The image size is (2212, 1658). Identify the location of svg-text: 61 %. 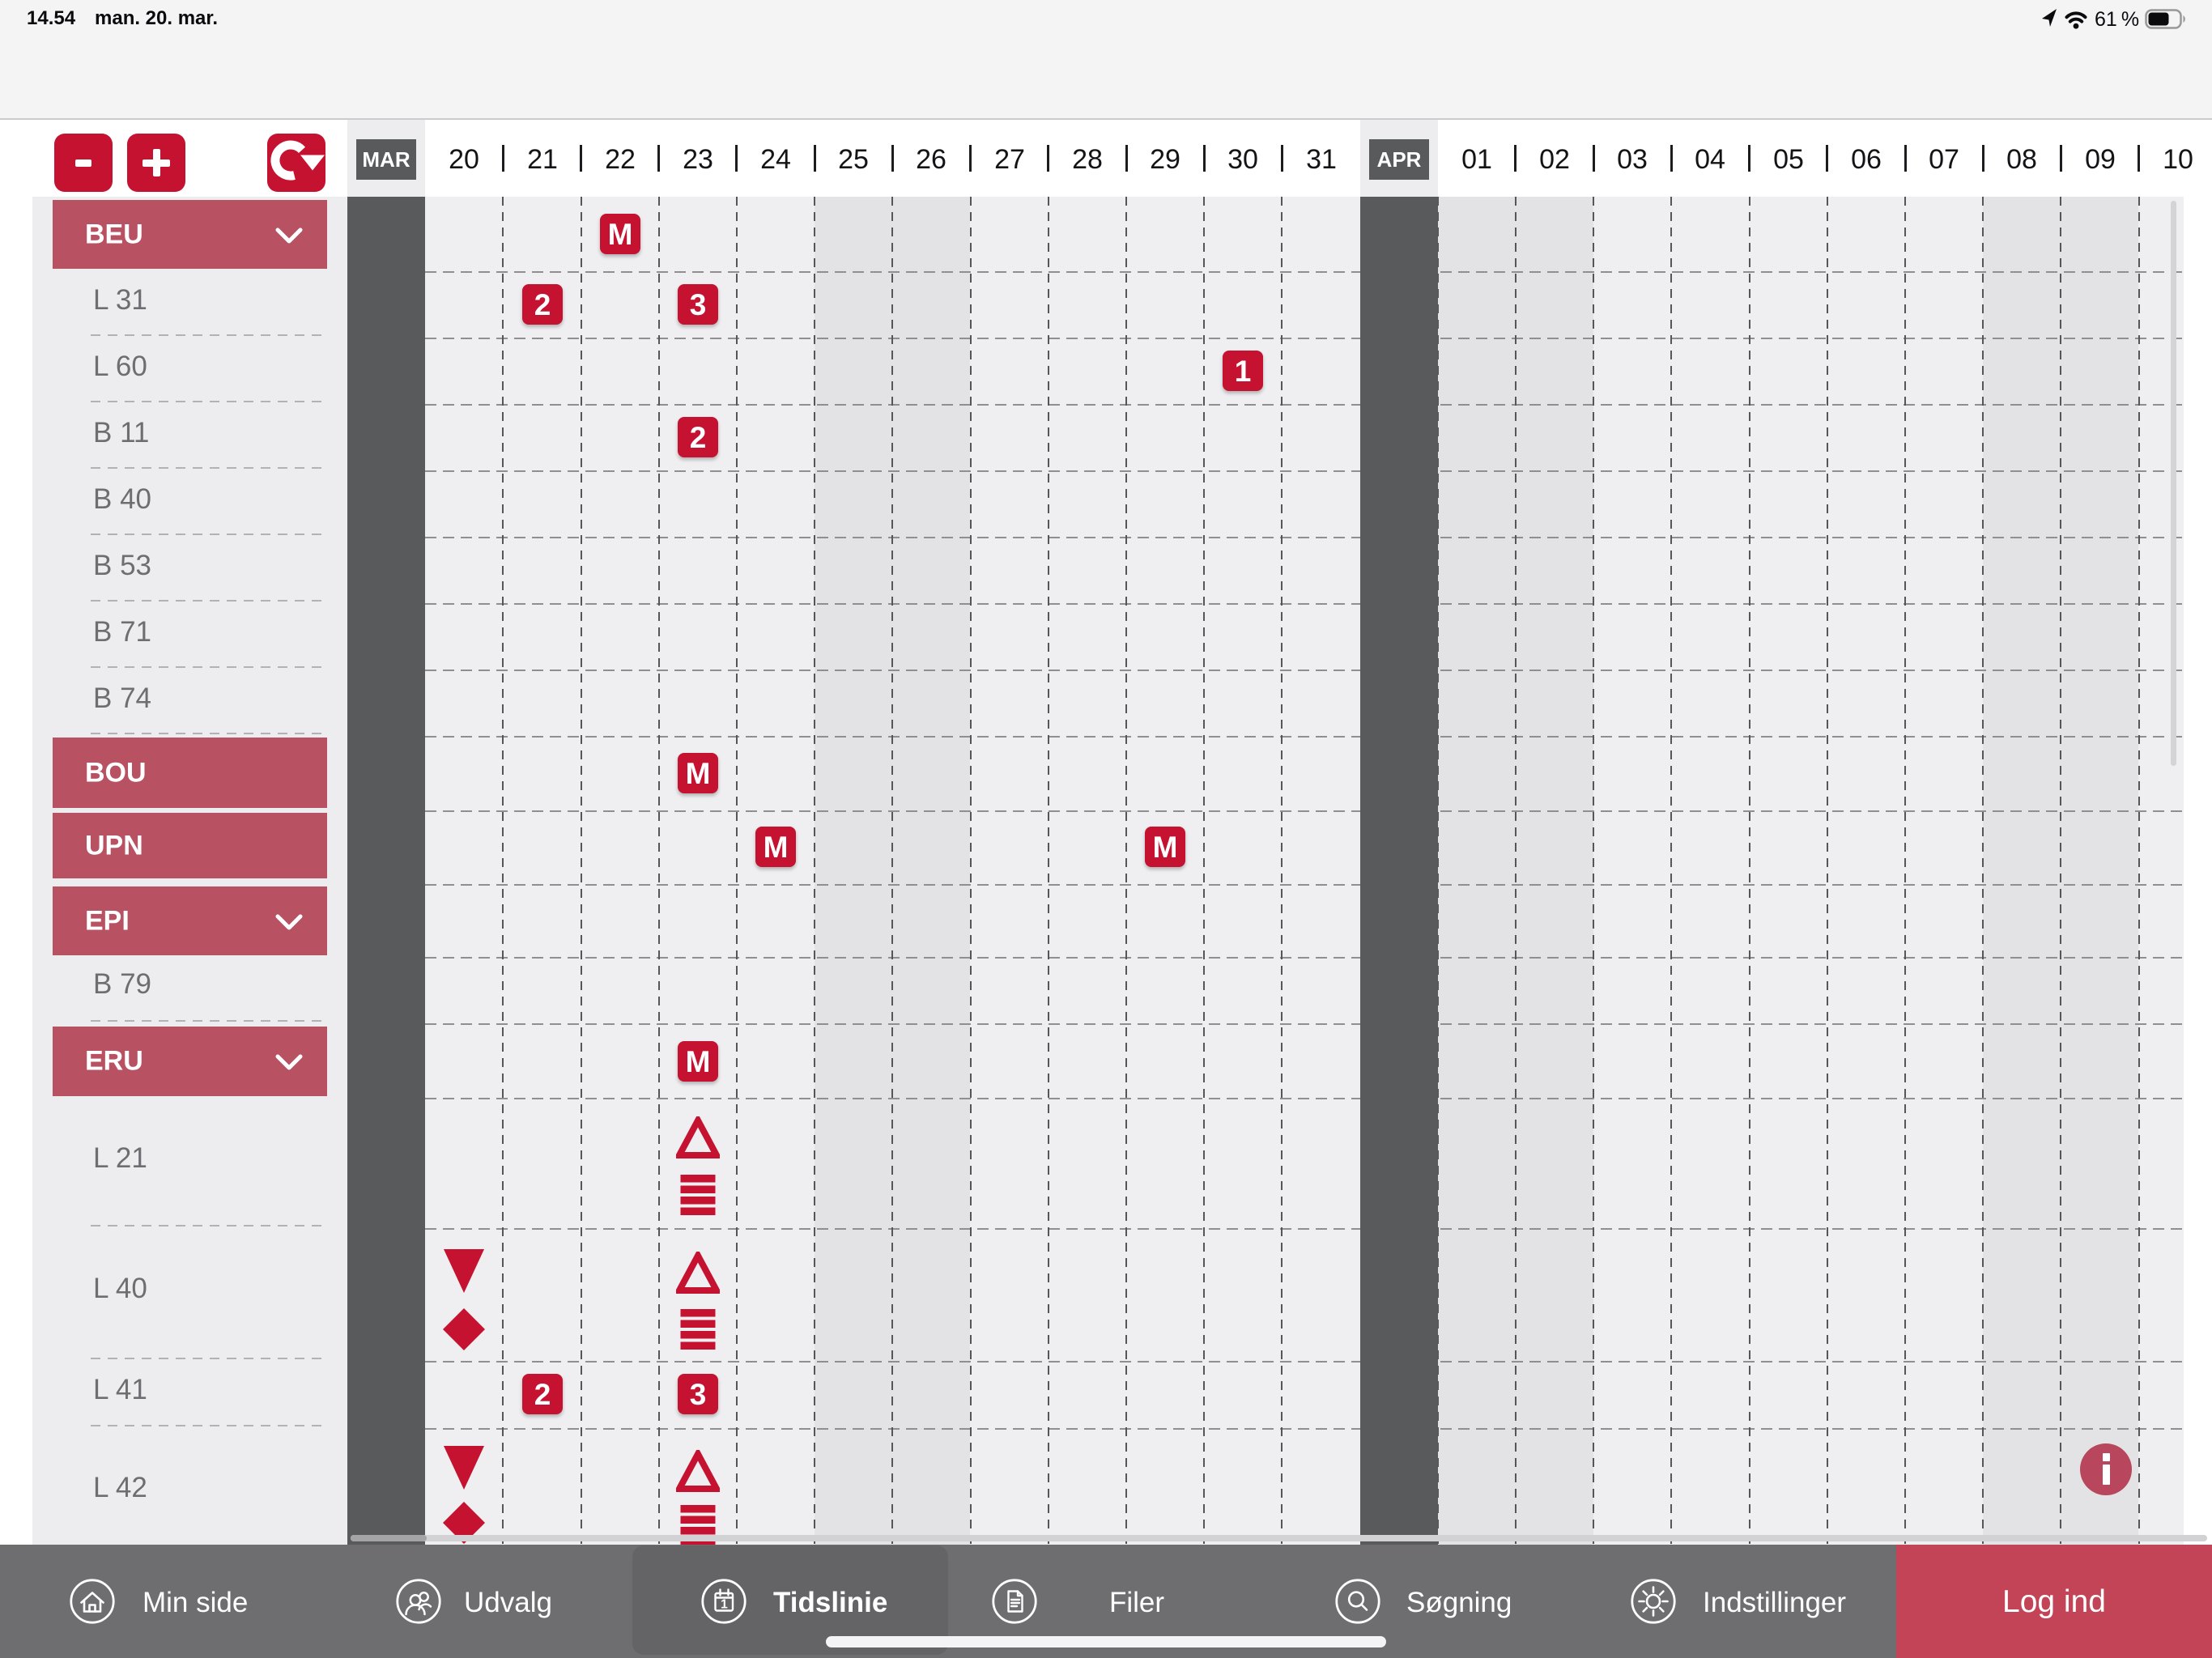
(2117, 19).